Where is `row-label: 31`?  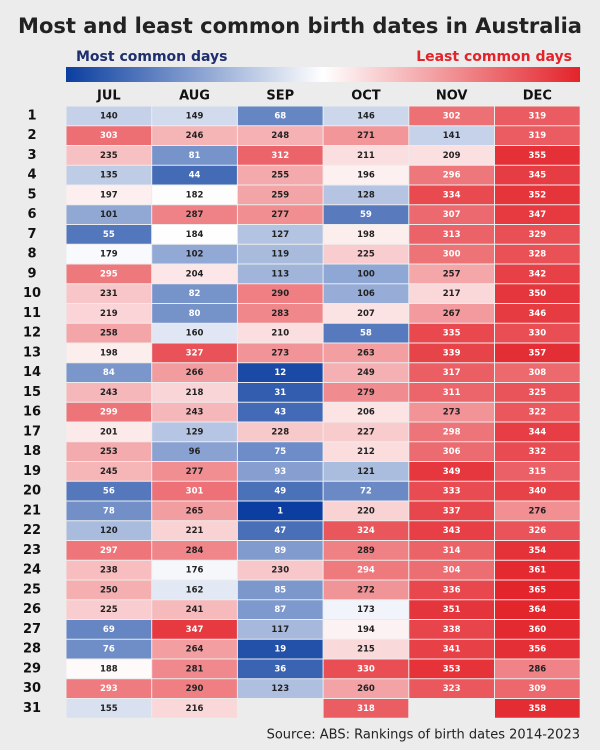 row-label: 31 is located at coordinates (32, 708).